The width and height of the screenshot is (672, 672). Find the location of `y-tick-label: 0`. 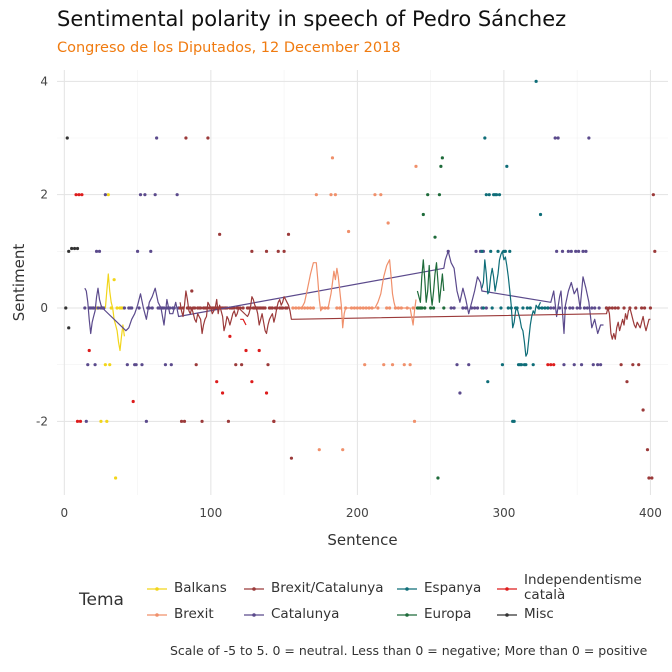

y-tick-label: 0 is located at coordinates (44, 308).